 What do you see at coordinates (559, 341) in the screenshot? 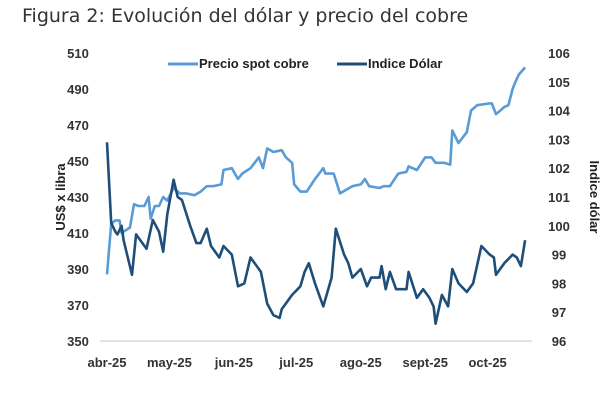
I see `y-tick-right: 96` at bounding box center [559, 341].